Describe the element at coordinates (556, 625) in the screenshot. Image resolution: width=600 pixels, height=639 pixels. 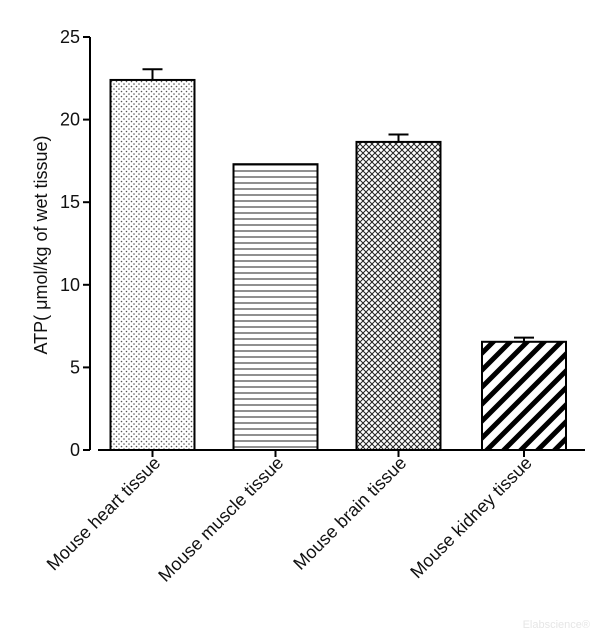
I see `watermark: Elabscience®` at that location.